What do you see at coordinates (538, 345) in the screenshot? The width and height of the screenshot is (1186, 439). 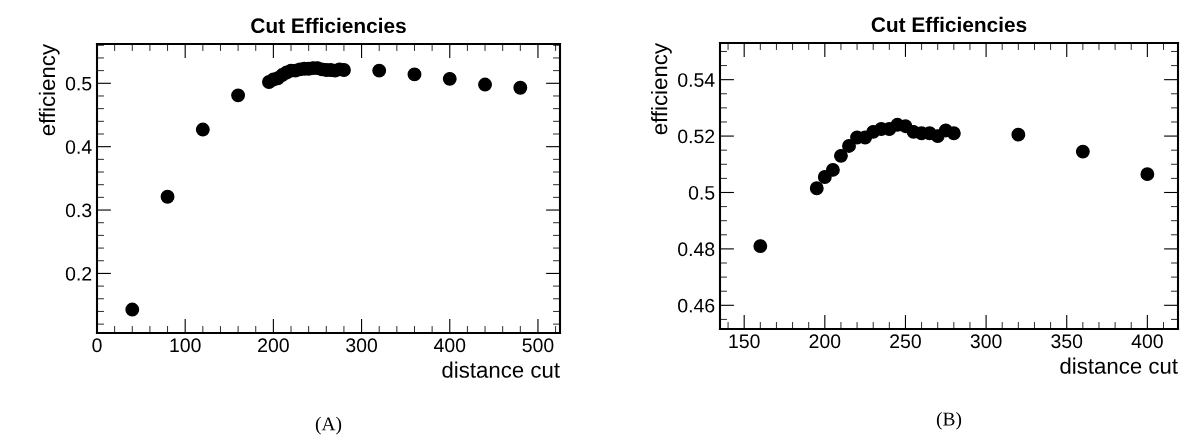 I see `x-tick-label: 500` at bounding box center [538, 345].